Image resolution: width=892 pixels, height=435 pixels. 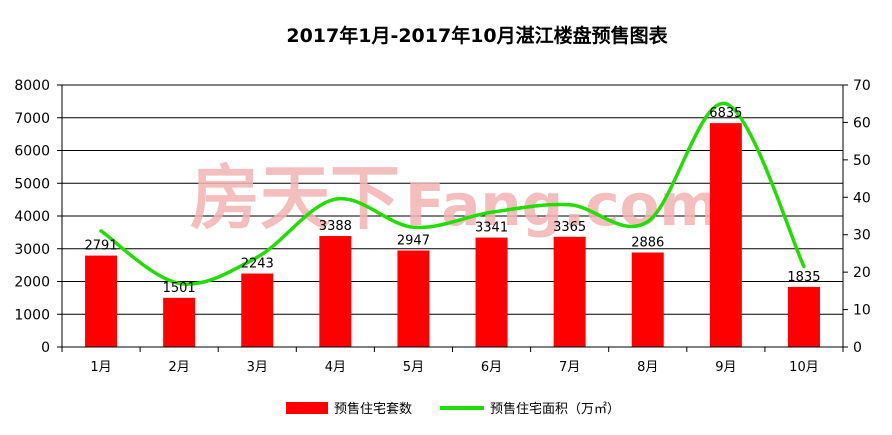 What do you see at coordinates (101, 246) in the screenshot?
I see `bar-data-label: 2791` at bounding box center [101, 246].